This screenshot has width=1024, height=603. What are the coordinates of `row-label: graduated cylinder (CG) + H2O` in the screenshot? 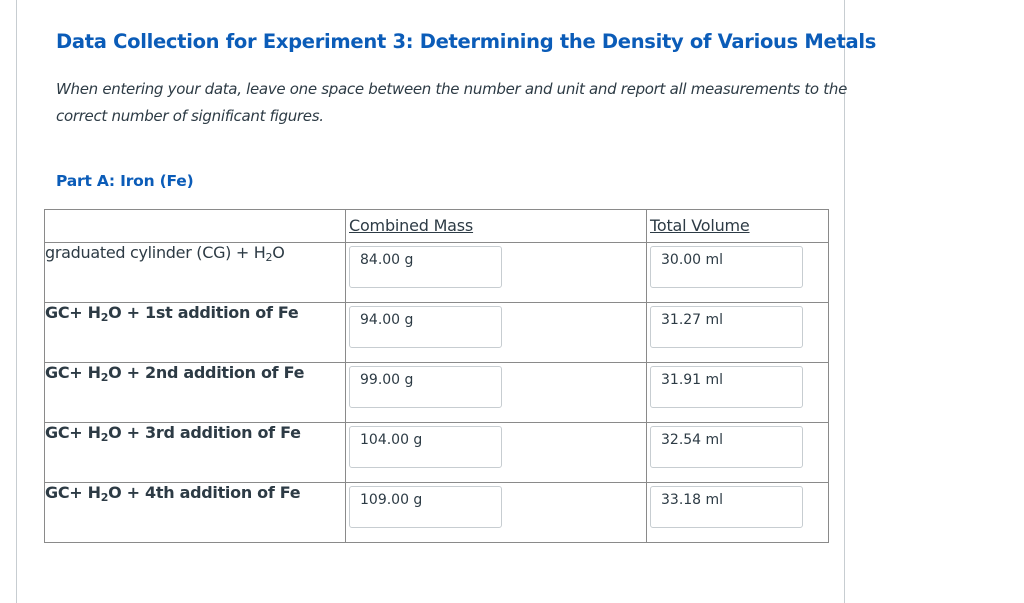 It's located at (195, 272).